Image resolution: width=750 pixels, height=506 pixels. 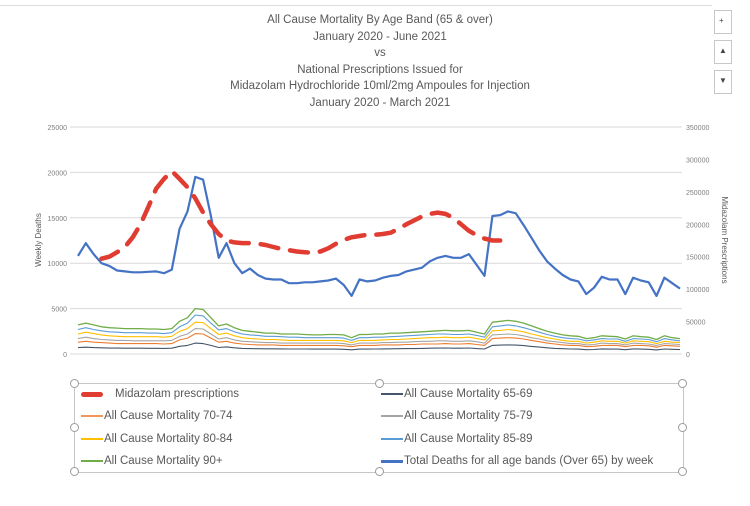 I want to click on legend-label: All Cause Mortality 85-89, so click(x=468, y=439).